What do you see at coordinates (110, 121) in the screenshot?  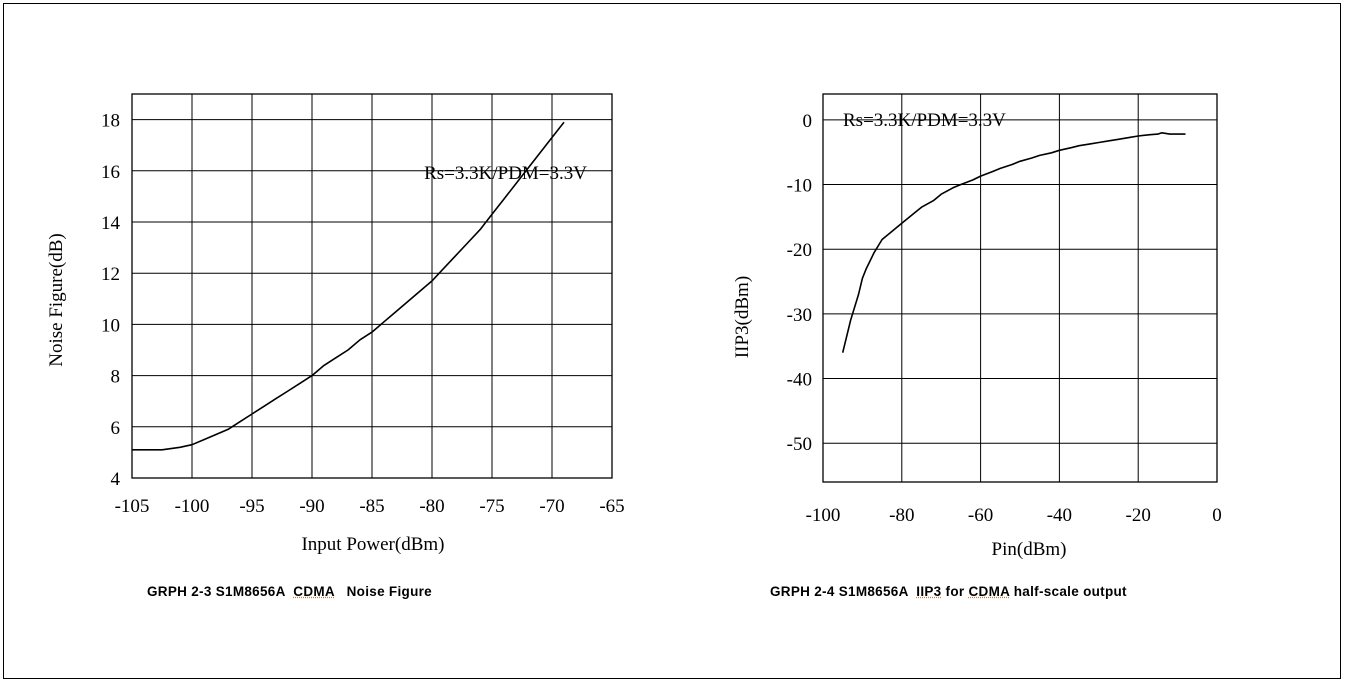 I see `chart0-ytick-label: 18` at bounding box center [110, 121].